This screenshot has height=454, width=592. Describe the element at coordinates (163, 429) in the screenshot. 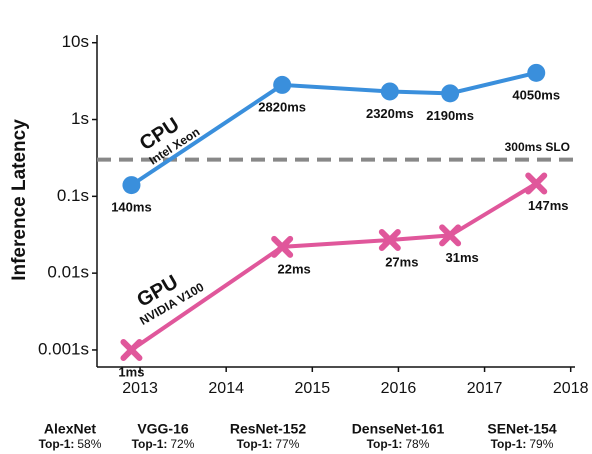

I see `model-name: VGG-16` at that location.